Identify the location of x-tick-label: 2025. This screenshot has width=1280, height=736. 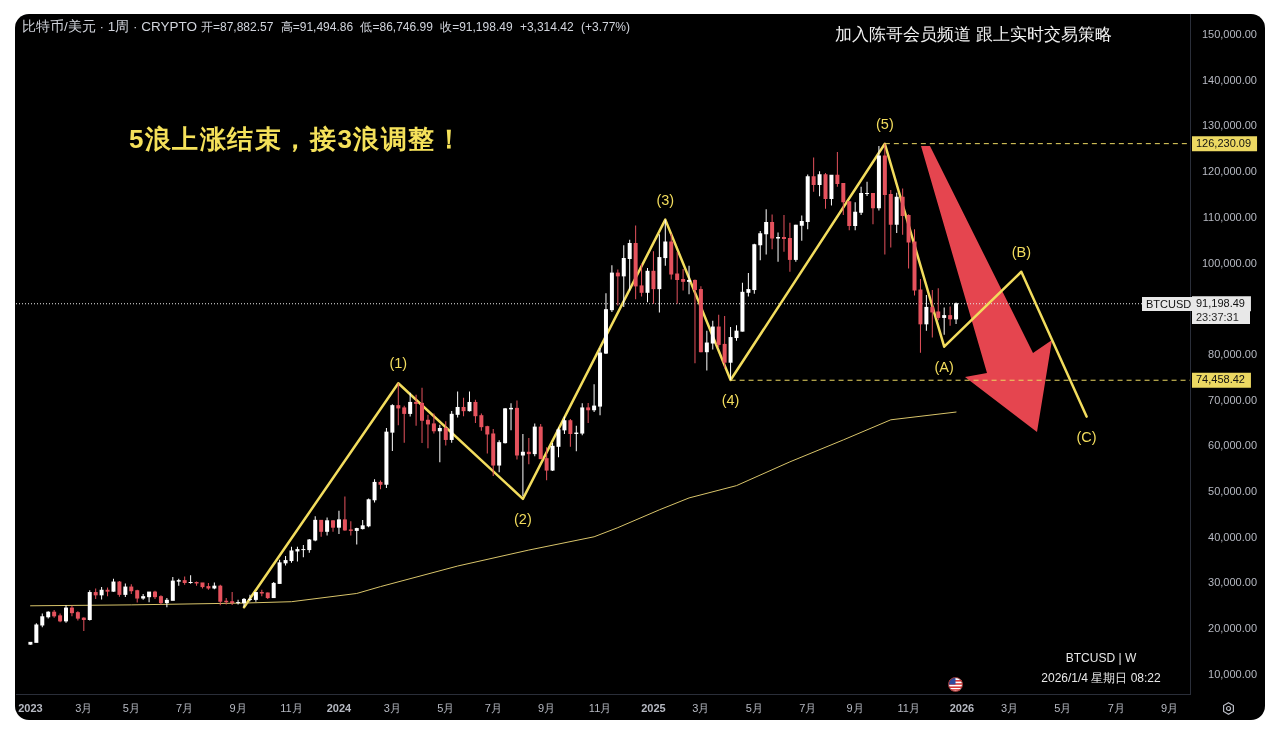
(653, 707).